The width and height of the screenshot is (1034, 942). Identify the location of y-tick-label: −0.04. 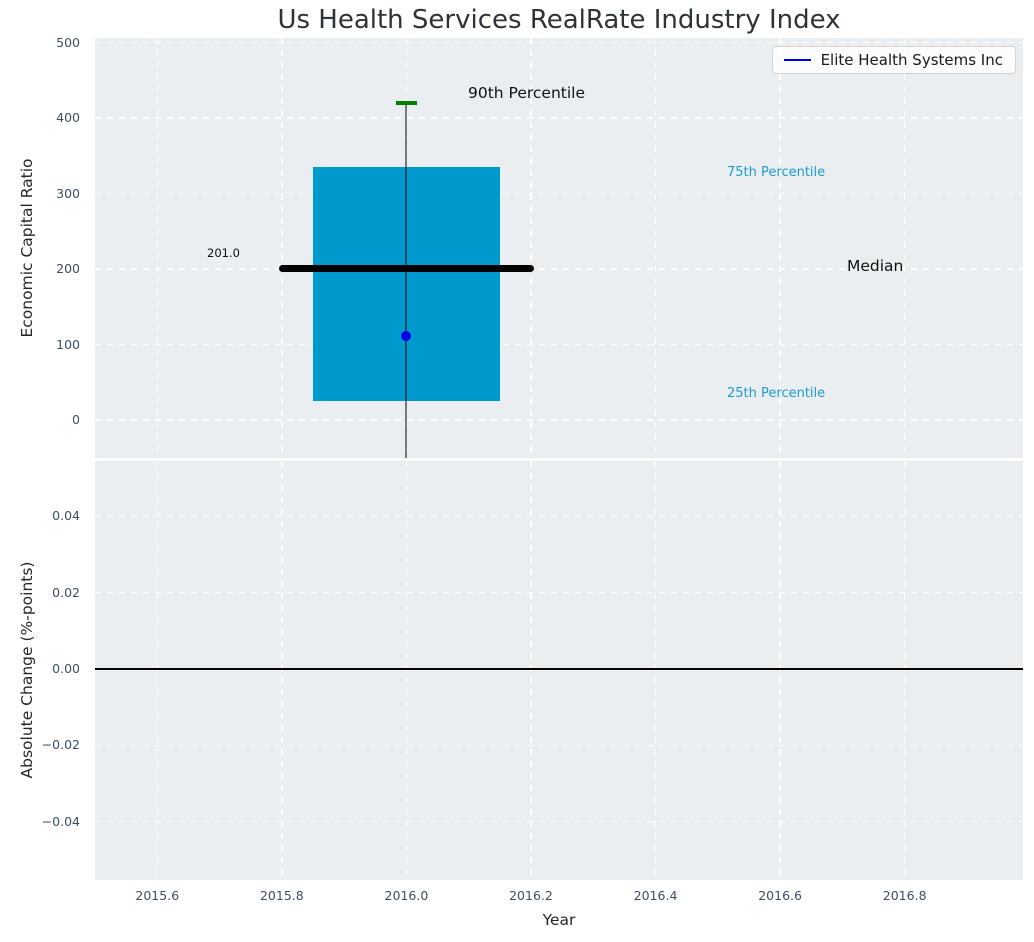
(60, 821).